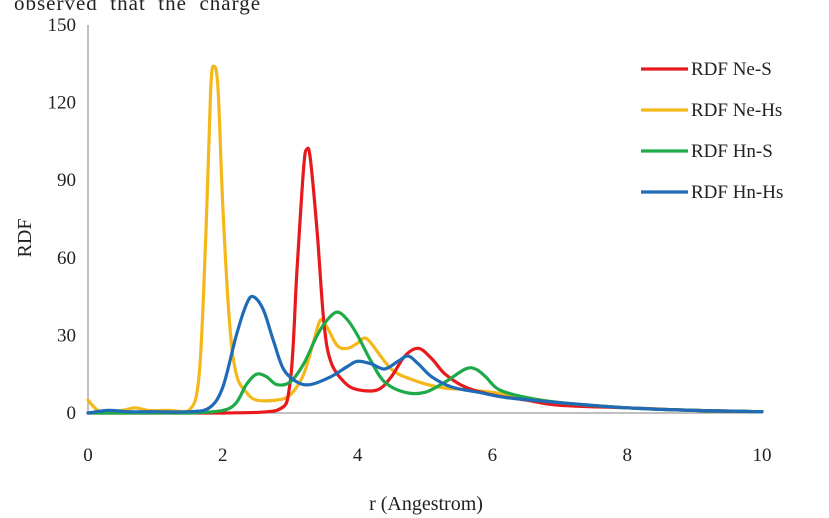 This screenshot has height=518, width=829. Describe the element at coordinates (732, 151) in the screenshot. I see `legend-label: RDF Hn-S` at that location.